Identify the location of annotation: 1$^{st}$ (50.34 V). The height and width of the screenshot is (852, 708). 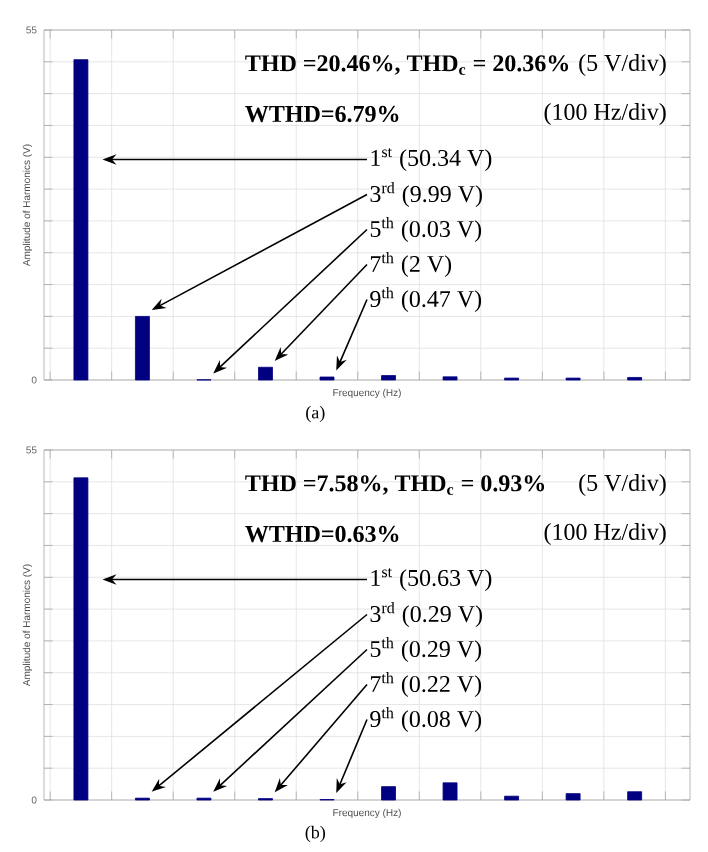
(431, 159).